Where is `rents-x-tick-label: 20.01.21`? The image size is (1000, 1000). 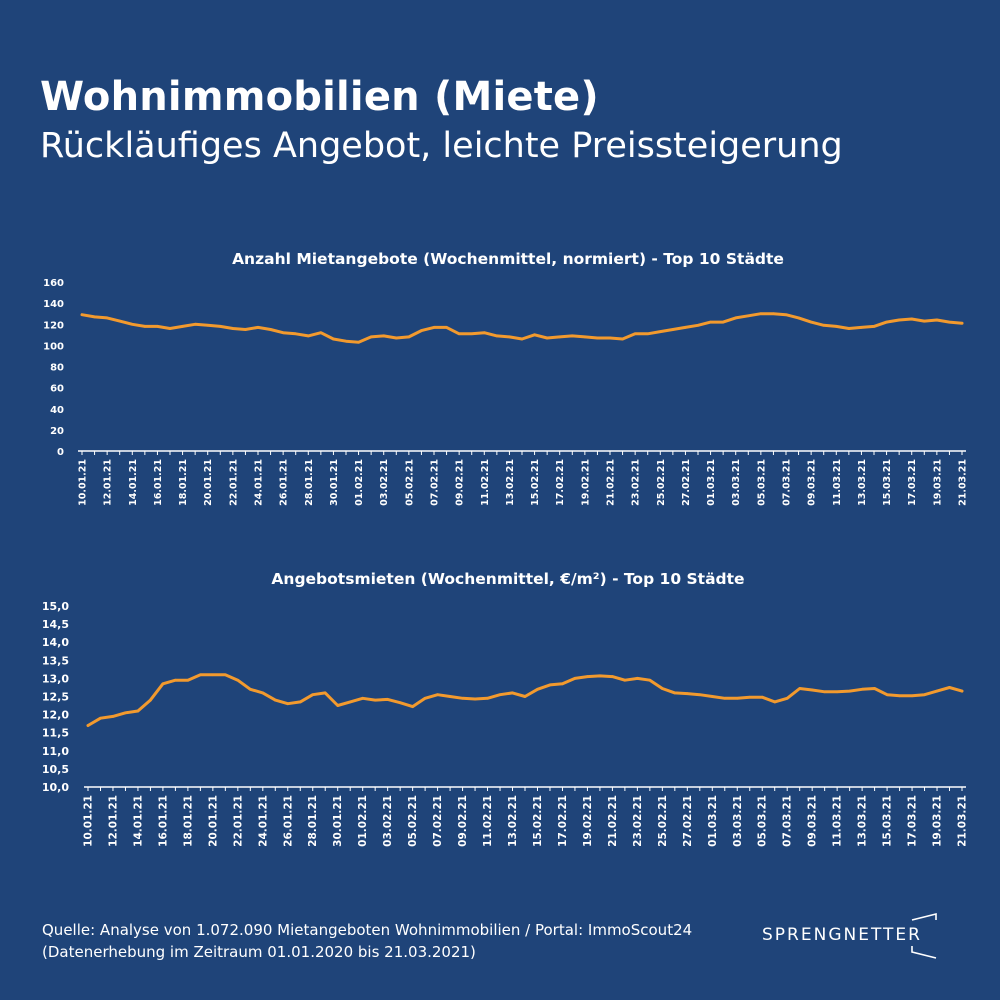
rents-x-tick-label: 20.01.21 is located at coordinates (213, 821).